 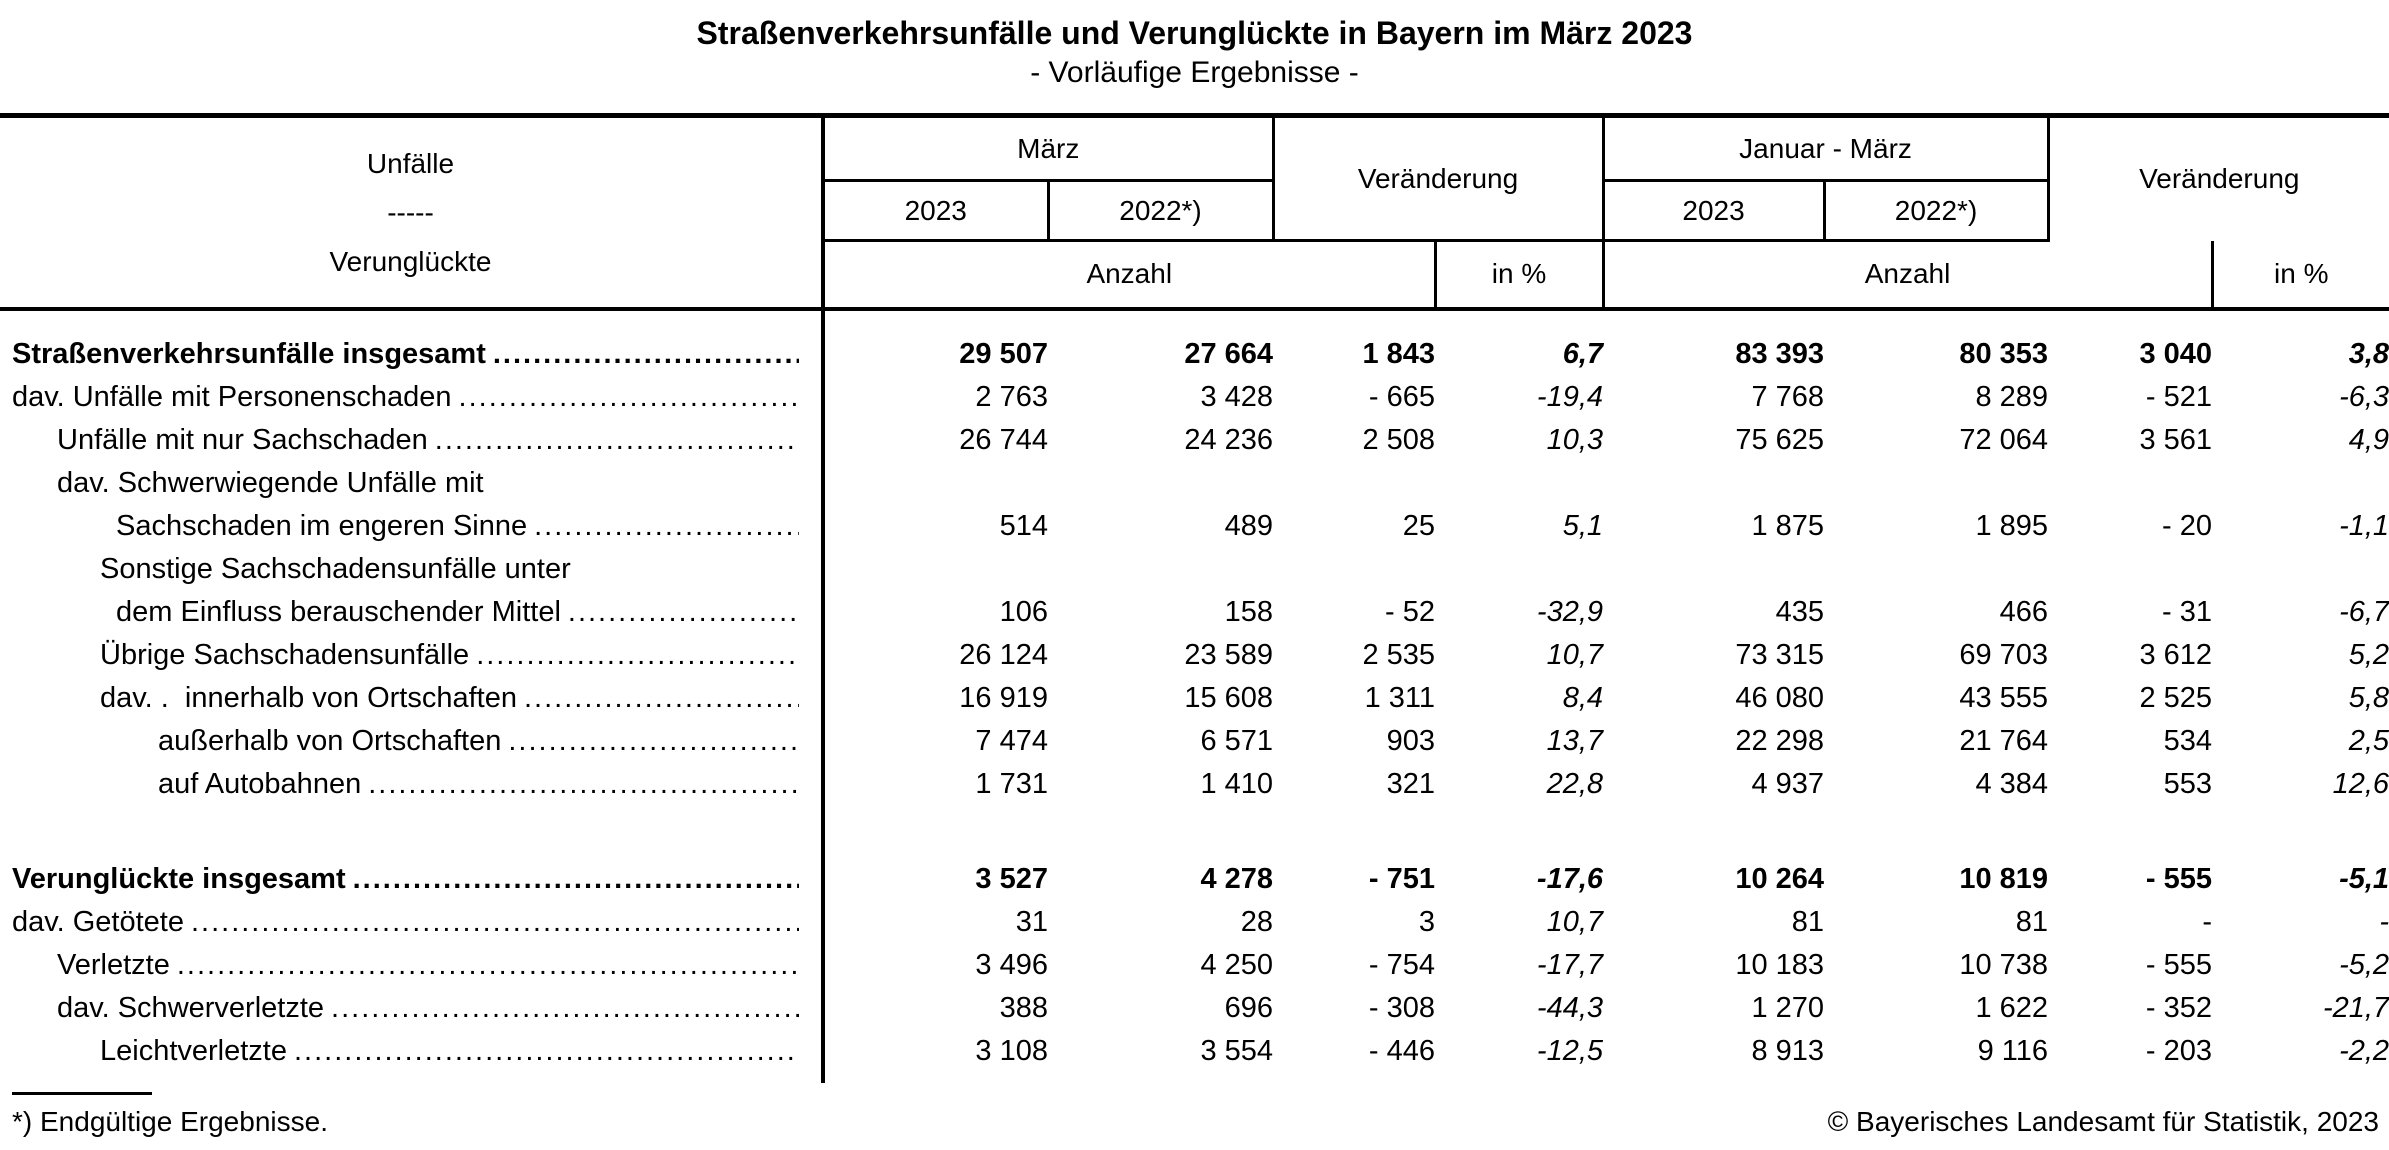 I want to click on value-cell: 1 270, so click(x=1788, y=1007).